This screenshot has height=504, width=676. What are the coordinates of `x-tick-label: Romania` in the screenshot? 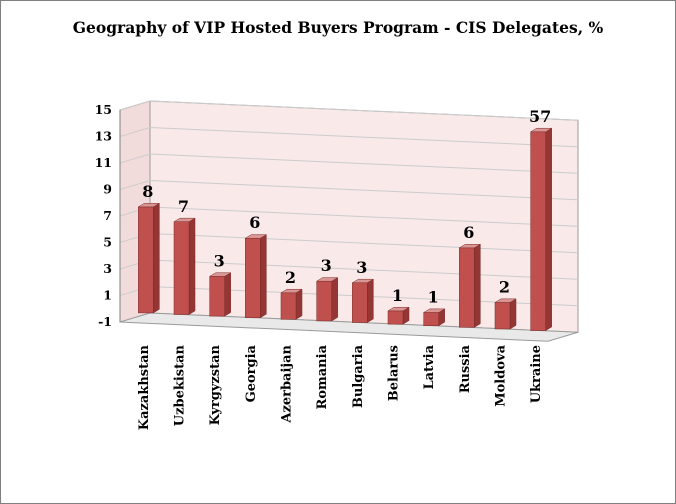 It's located at (322, 376).